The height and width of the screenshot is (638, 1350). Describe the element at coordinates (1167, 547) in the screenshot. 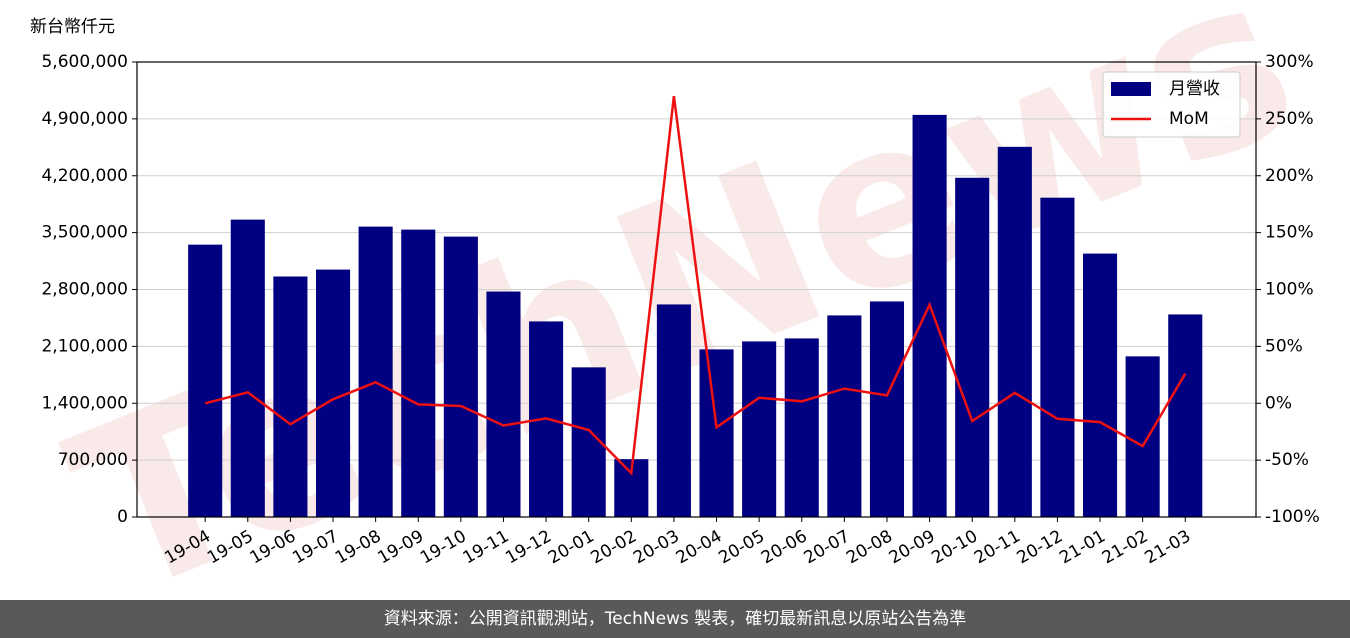

I see `x-tick-label: 21-03` at that location.